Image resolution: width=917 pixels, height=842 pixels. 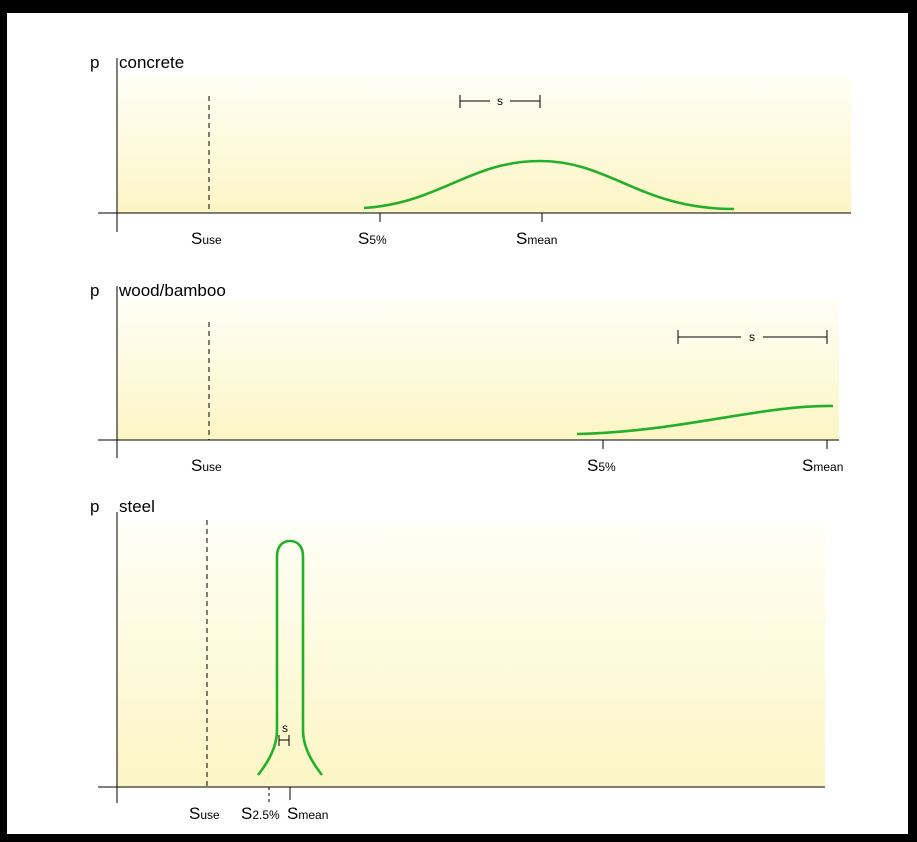 I want to click on material-label: concrete, so click(x=151, y=62).